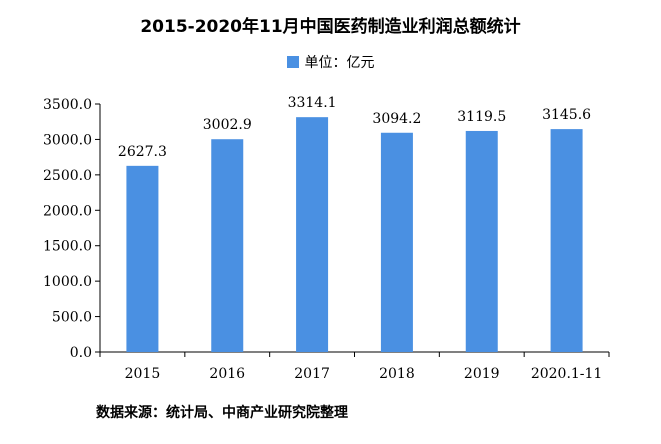 This screenshot has width=661, height=444. Describe the element at coordinates (396, 119) in the screenshot. I see `data-label: 3094.2` at that location.